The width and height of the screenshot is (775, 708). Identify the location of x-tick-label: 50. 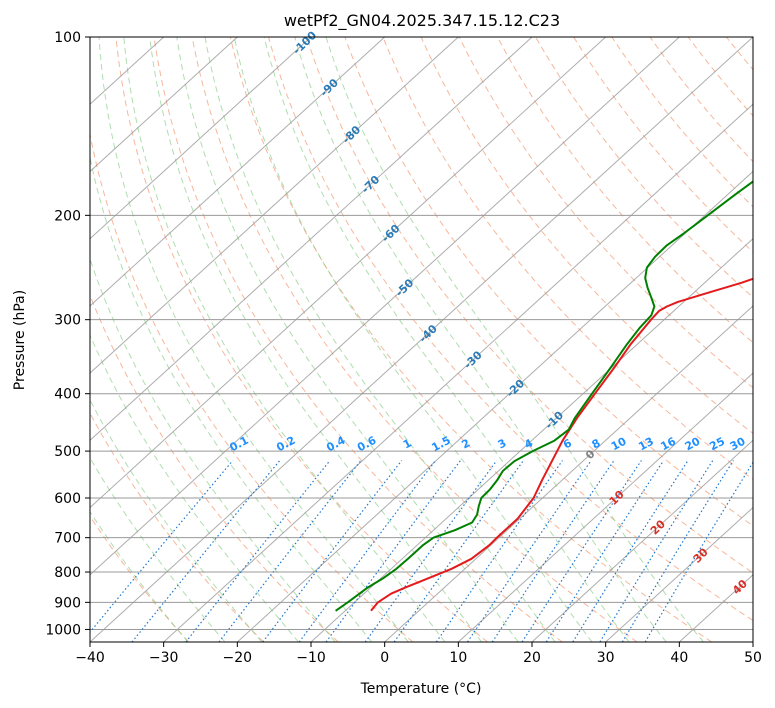
(753, 658).